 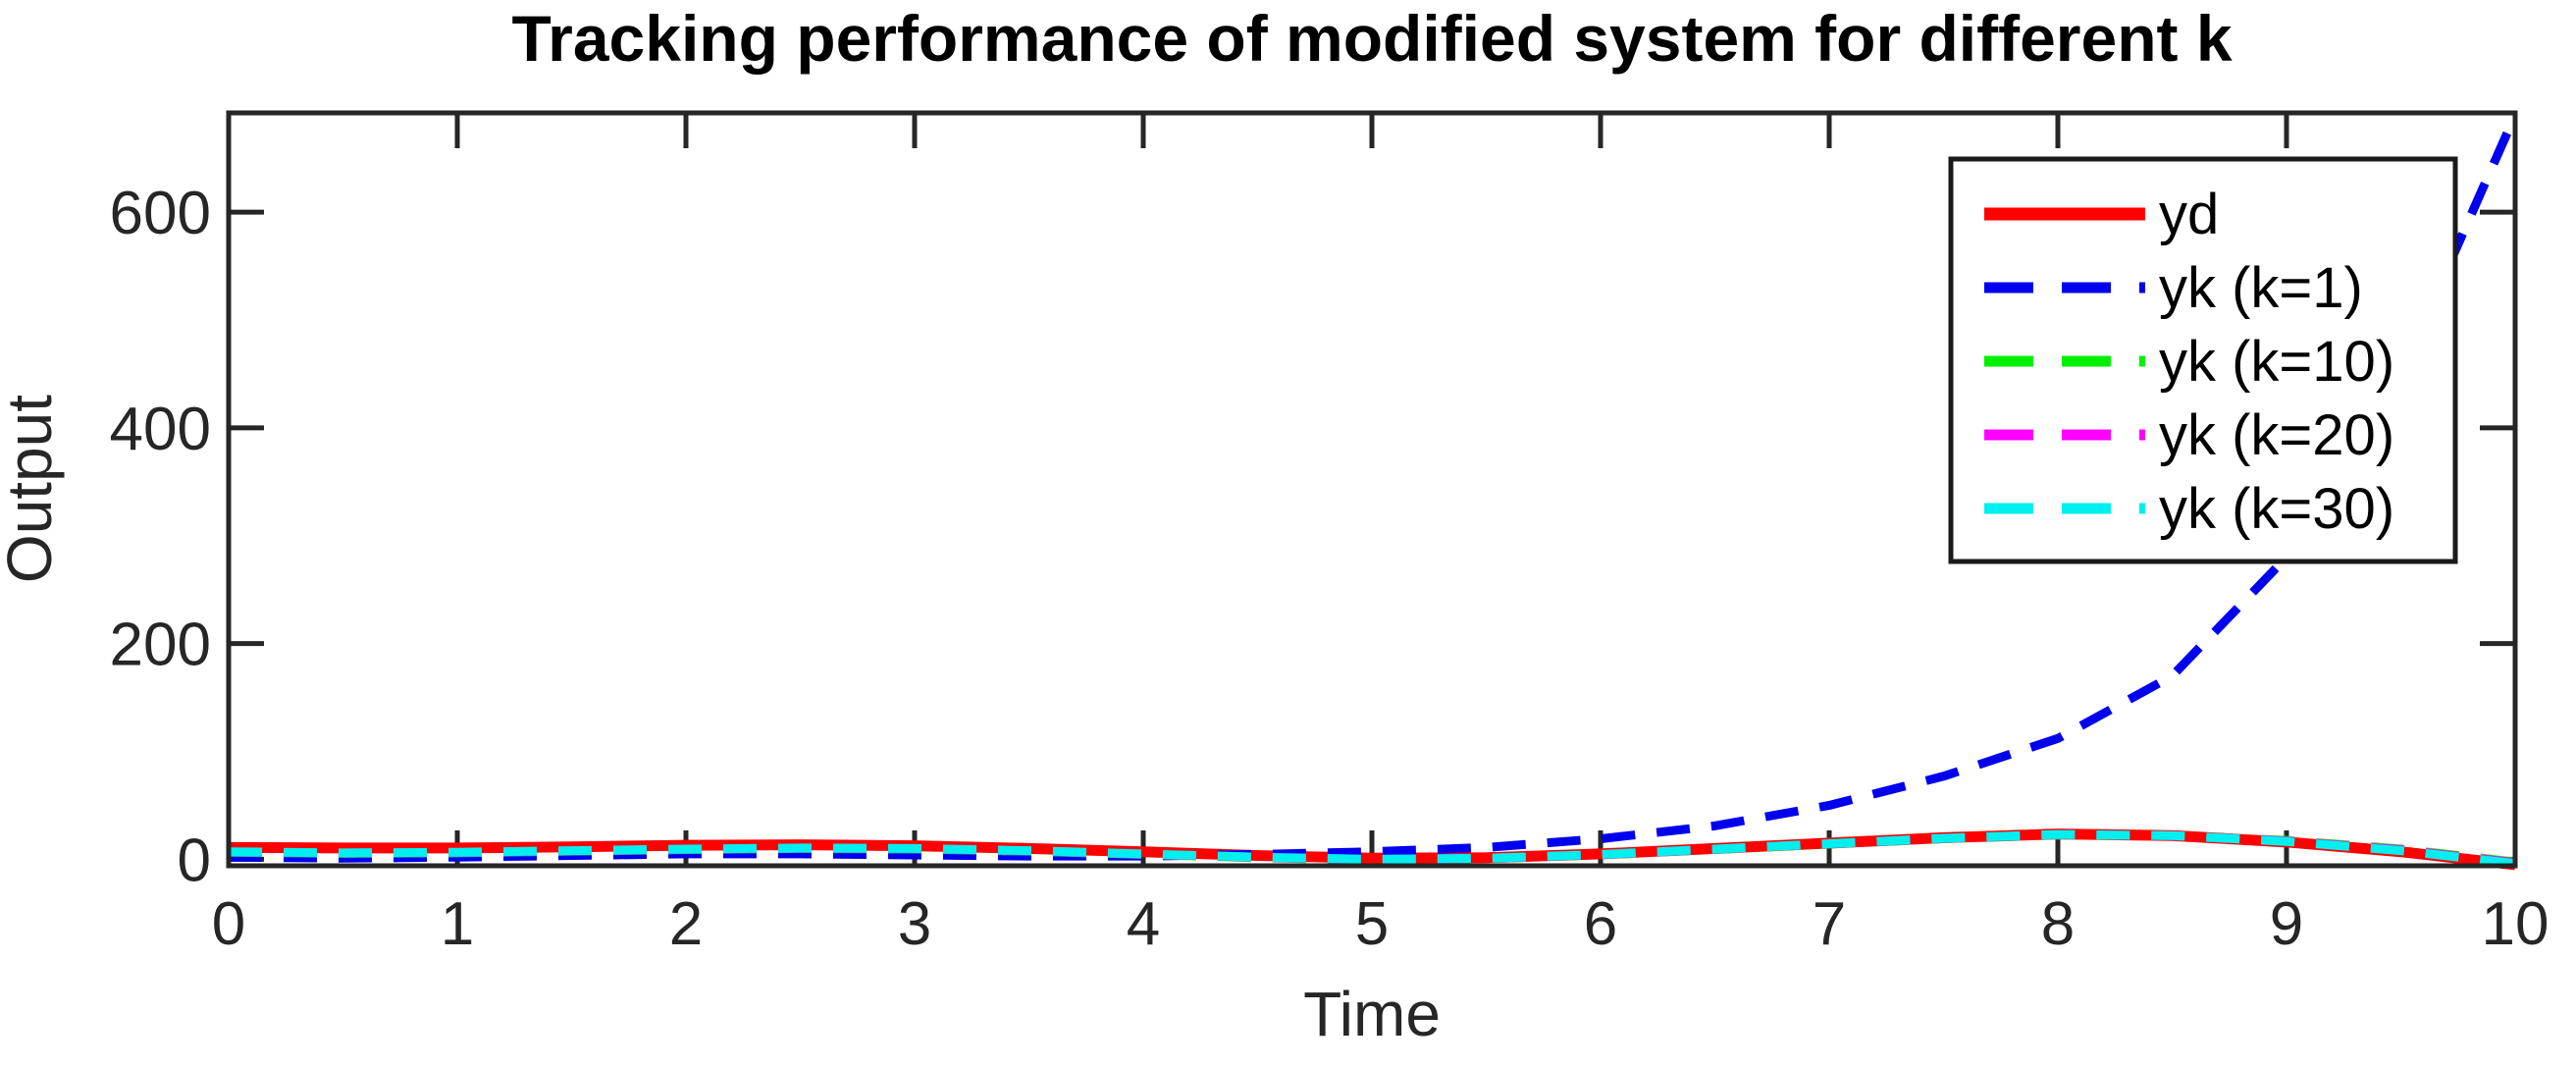 What do you see at coordinates (1600, 924) in the screenshot?
I see `x-tick-label: 6` at bounding box center [1600, 924].